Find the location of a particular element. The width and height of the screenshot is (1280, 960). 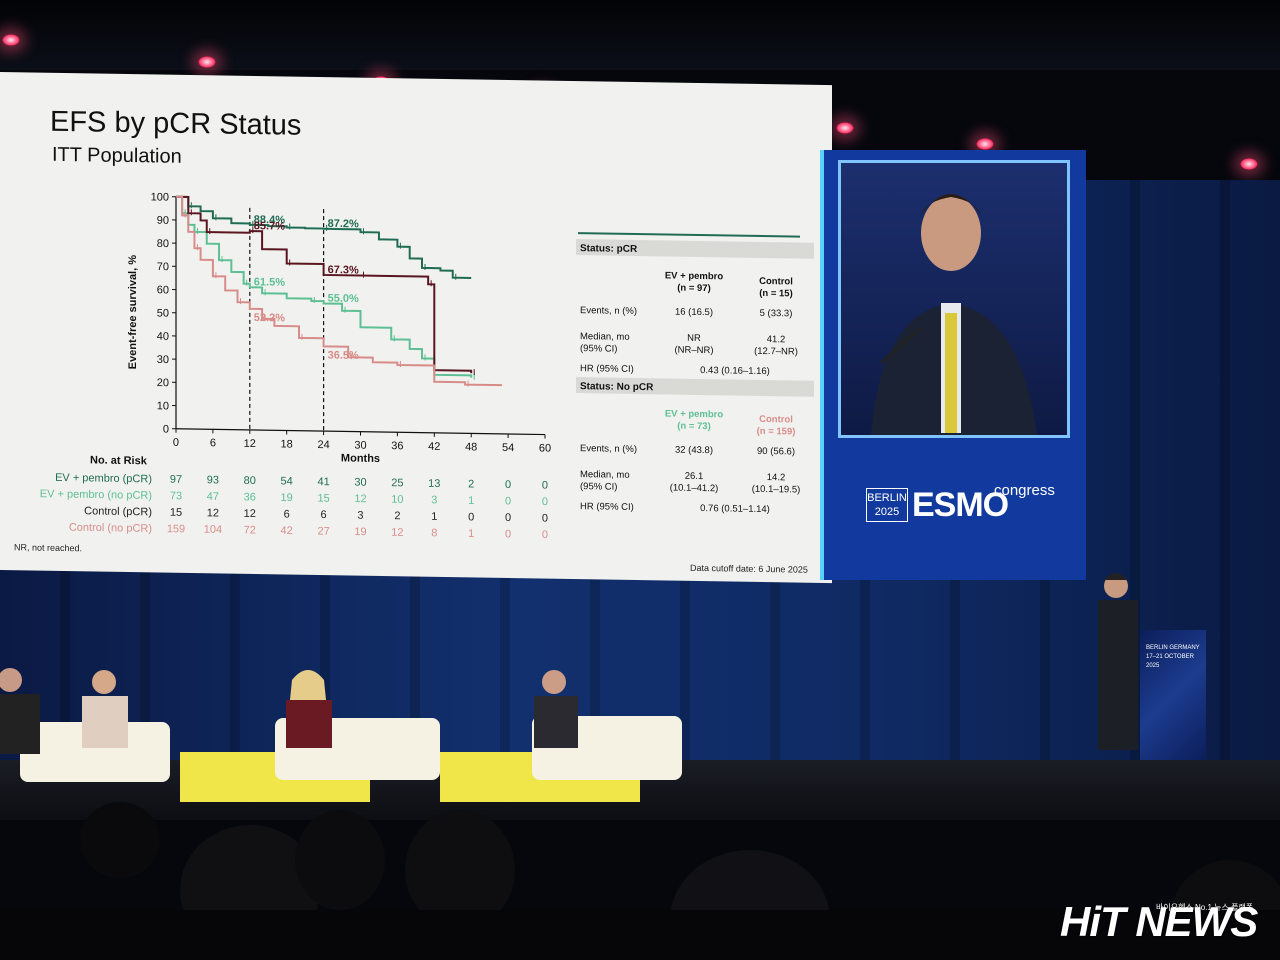

ceiling is located at coordinates (640, 35).